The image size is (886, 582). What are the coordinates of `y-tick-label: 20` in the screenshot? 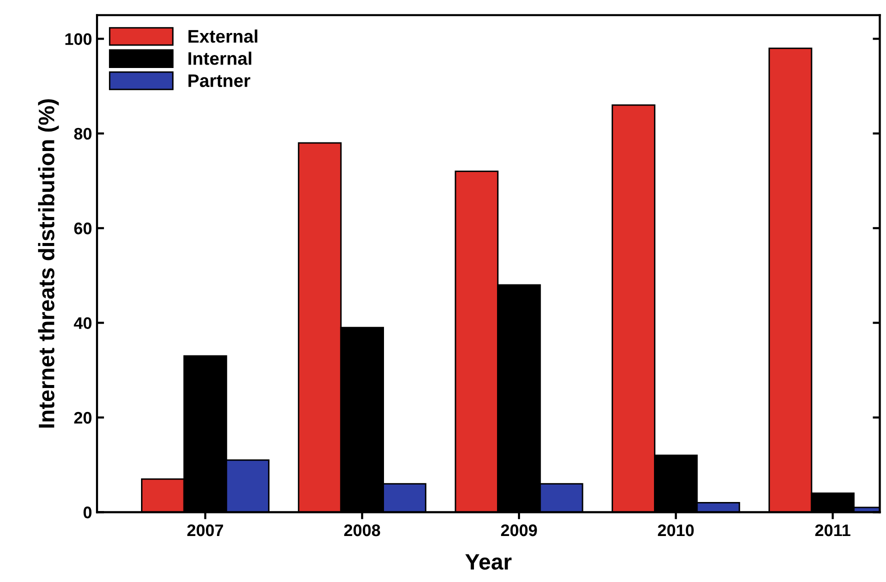 It's located at (83, 418).